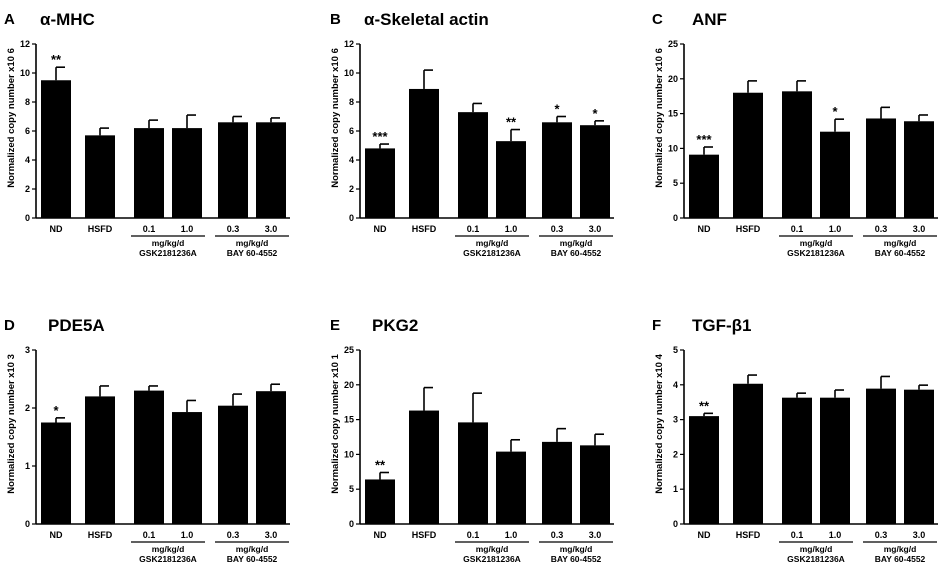 The height and width of the screenshot is (567, 944). What do you see at coordinates (27, 102) in the screenshot?
I see `y-tick-label: 8` at bounding box center [27, 102].